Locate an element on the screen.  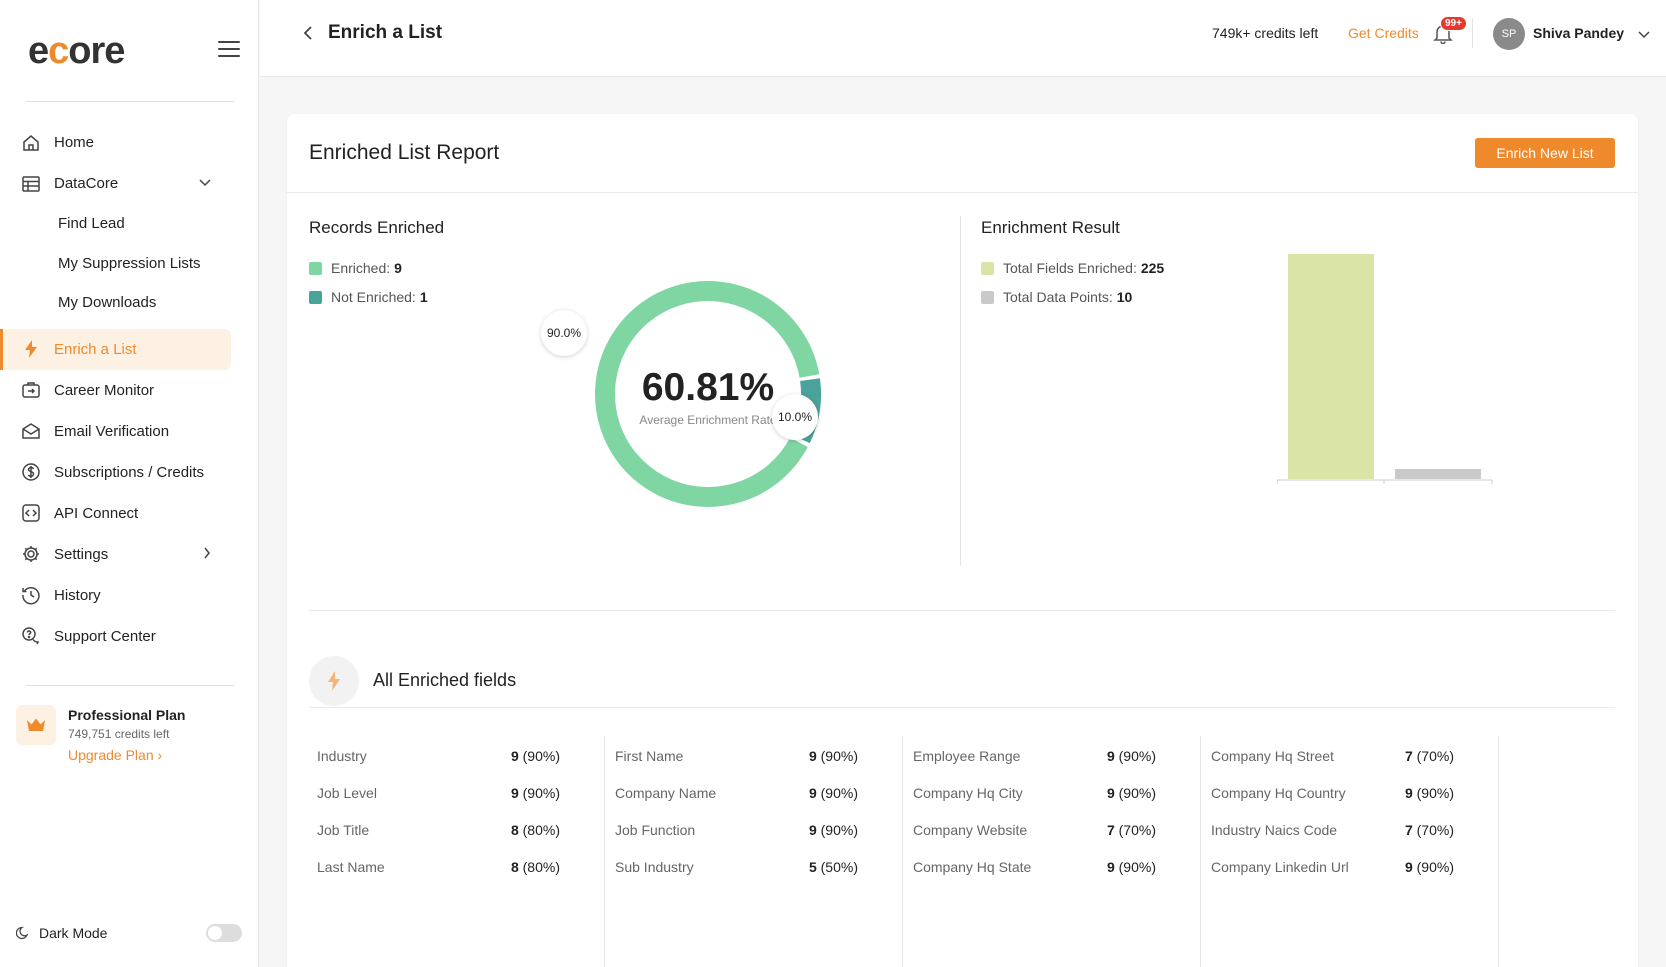
field-name: First Name is located at coordinates (649, 756).